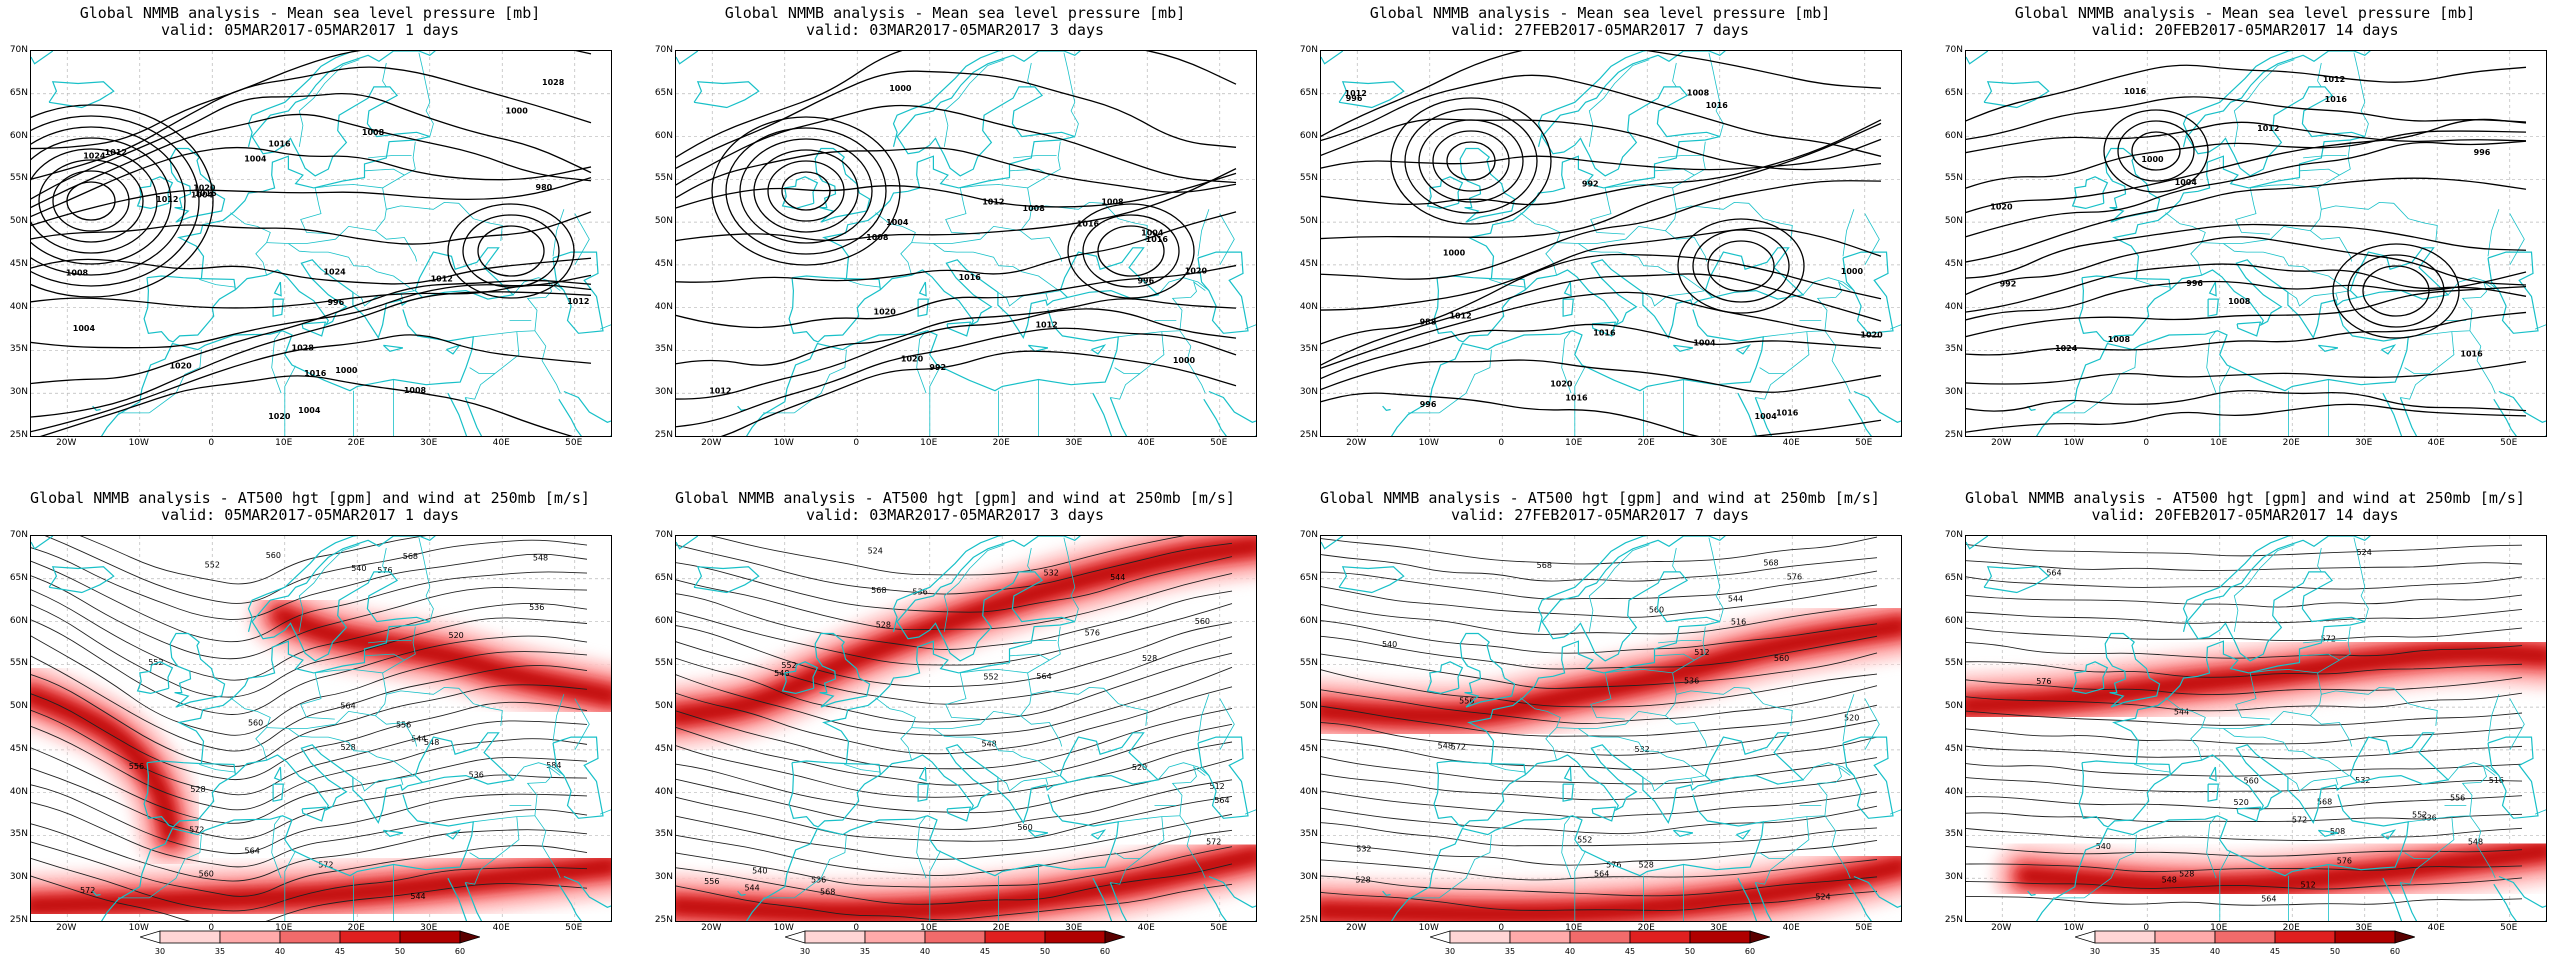 This screenshot has height=960, width=2560. I want to click on contour-label: 584, so click(553, 765).